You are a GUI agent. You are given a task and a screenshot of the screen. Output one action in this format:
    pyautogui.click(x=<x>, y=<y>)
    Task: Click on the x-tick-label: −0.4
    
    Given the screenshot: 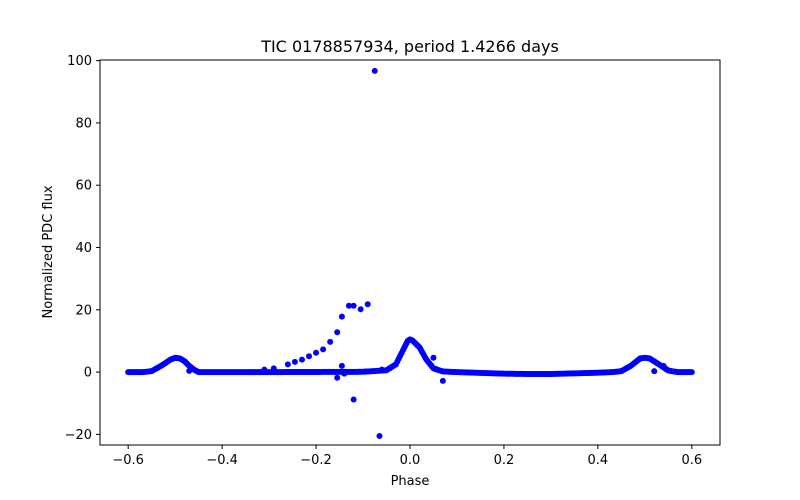 What is the action you would take?
    pyautogui.click(x=222, y=460)
    